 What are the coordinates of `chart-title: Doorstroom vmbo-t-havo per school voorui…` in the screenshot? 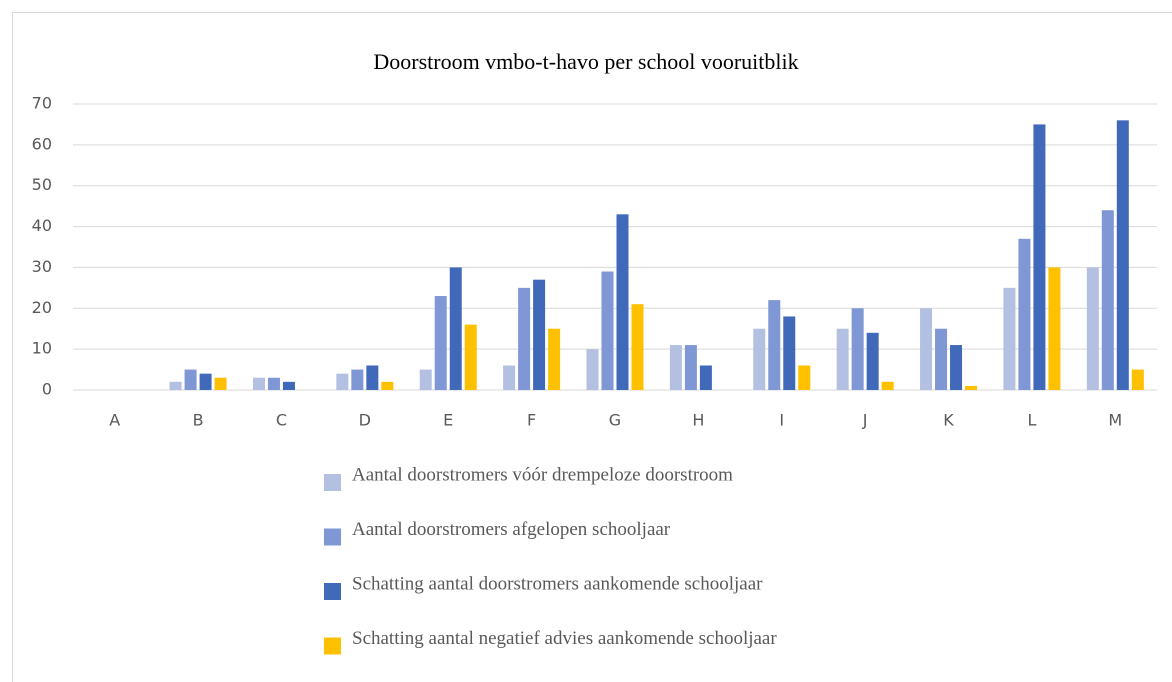 It's located at (585, 61).